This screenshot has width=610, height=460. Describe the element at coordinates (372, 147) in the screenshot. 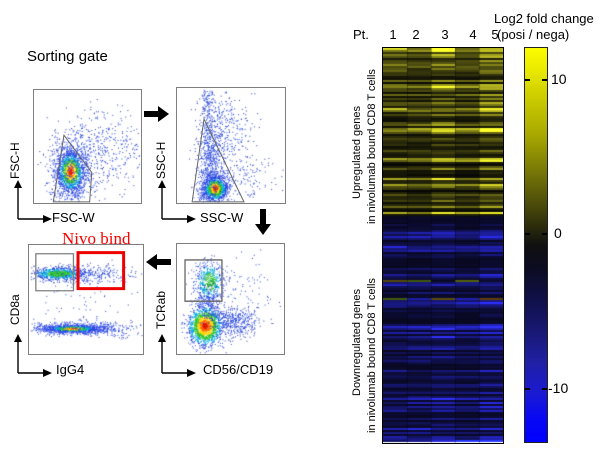

I see `upregulated-label-line2: in nivolumab bound CD8 T cells` at that location.